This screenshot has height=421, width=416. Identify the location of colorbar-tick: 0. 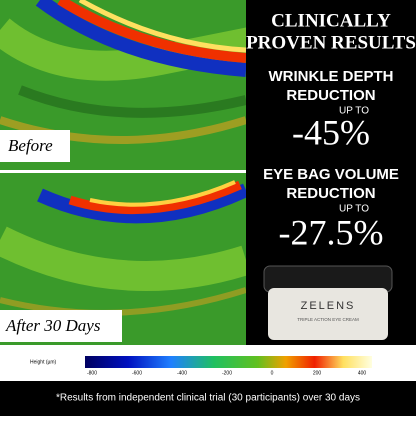
(272, 373).